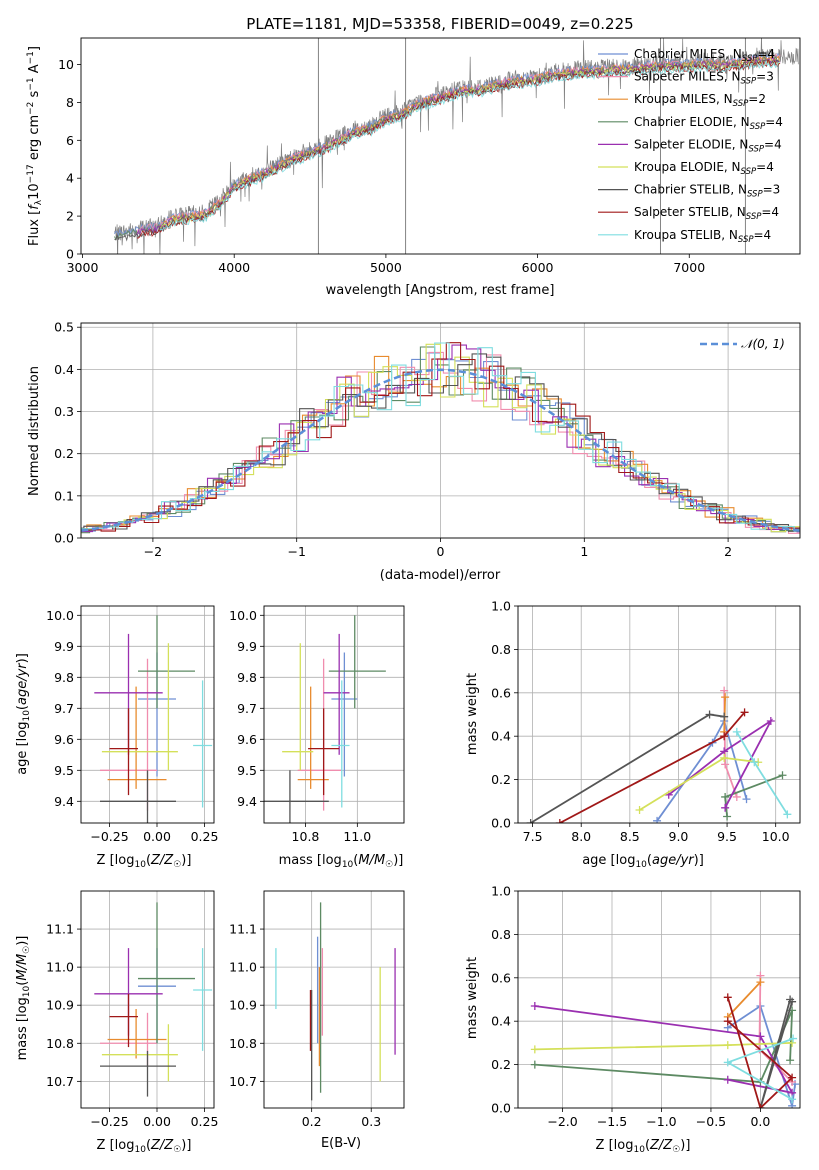 The image size is (819, 1170). Describe the element at coordinates (440, 575) in the screenshot. I see `residuals-xlabel: (data-model)/error` at that location.